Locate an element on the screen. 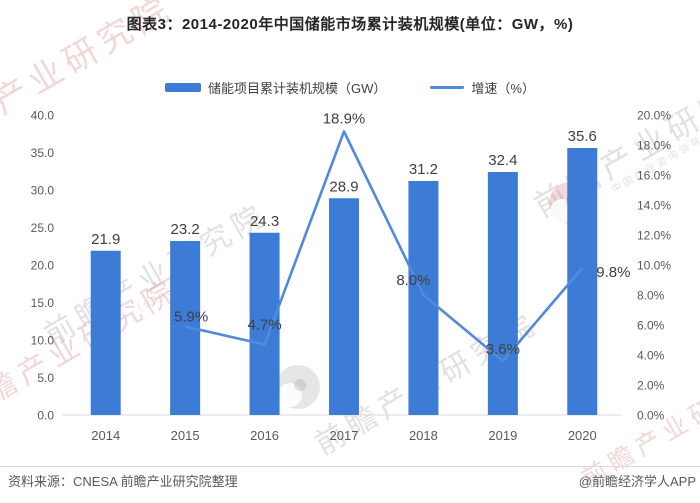  x-axis-category-label: 2015 is located at coordinates (185, 435).